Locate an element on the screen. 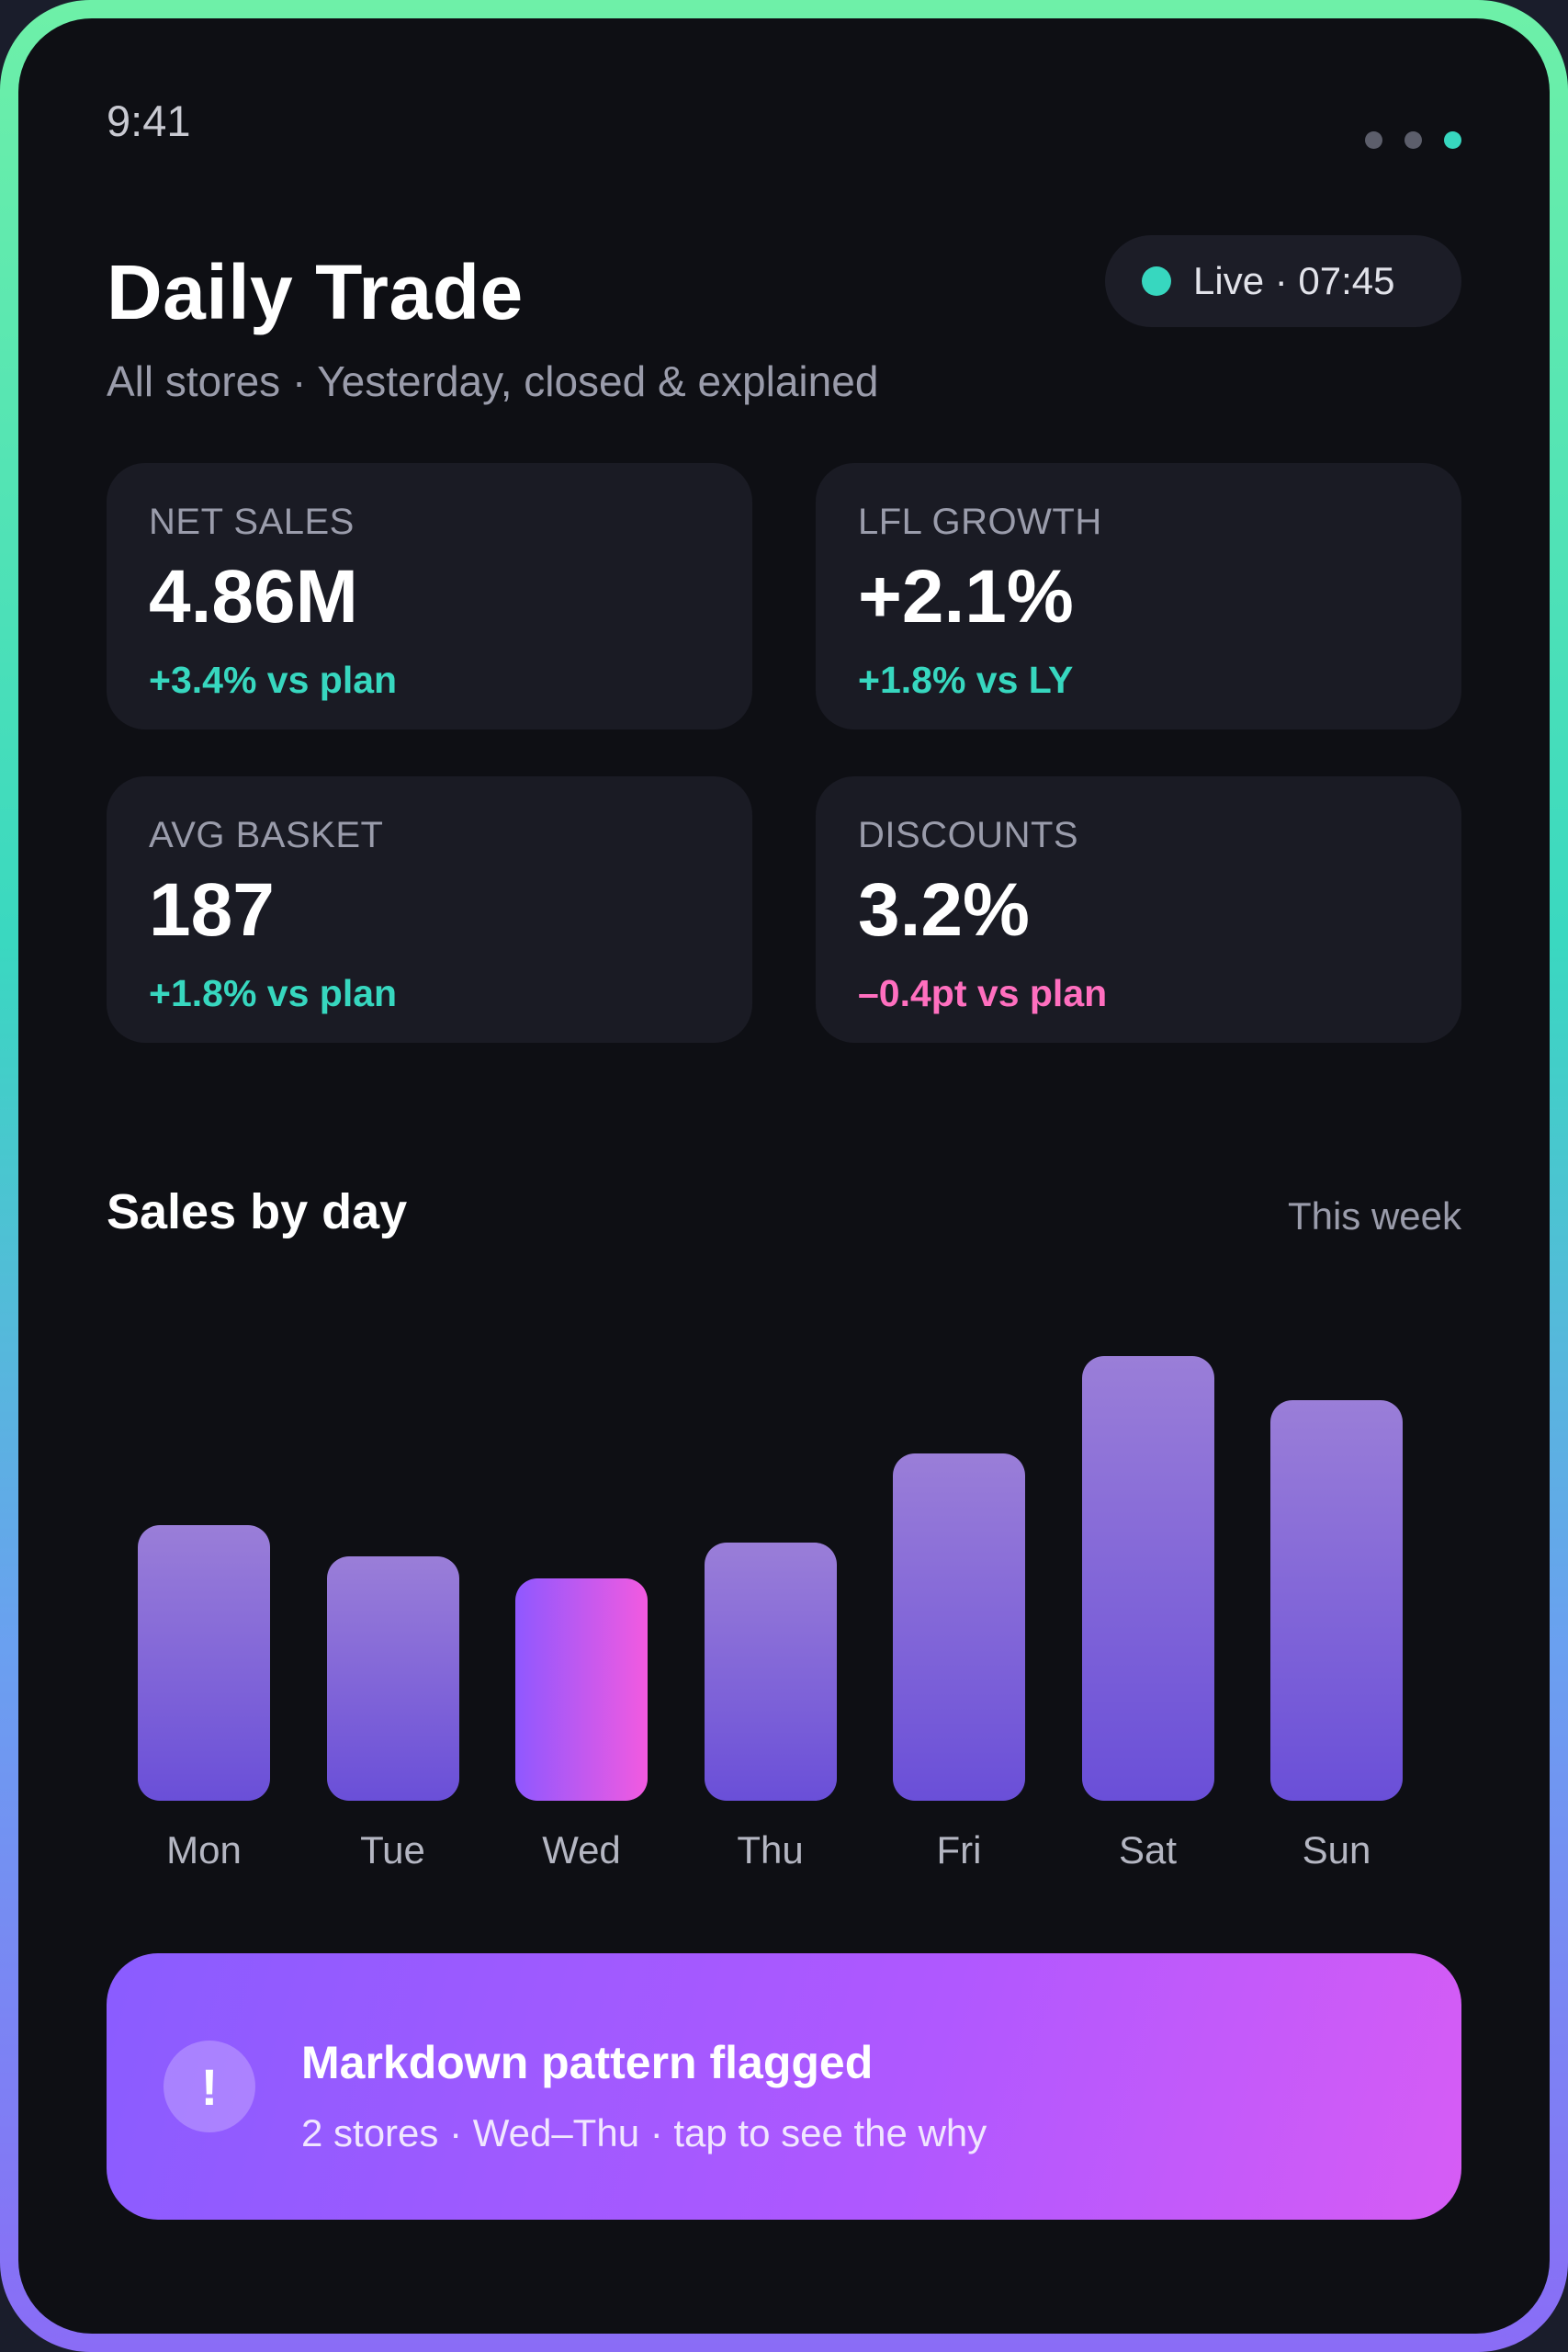 The image size is (1568, 2352). kpi-value: 4.86M is located at coordinates (254, 597).